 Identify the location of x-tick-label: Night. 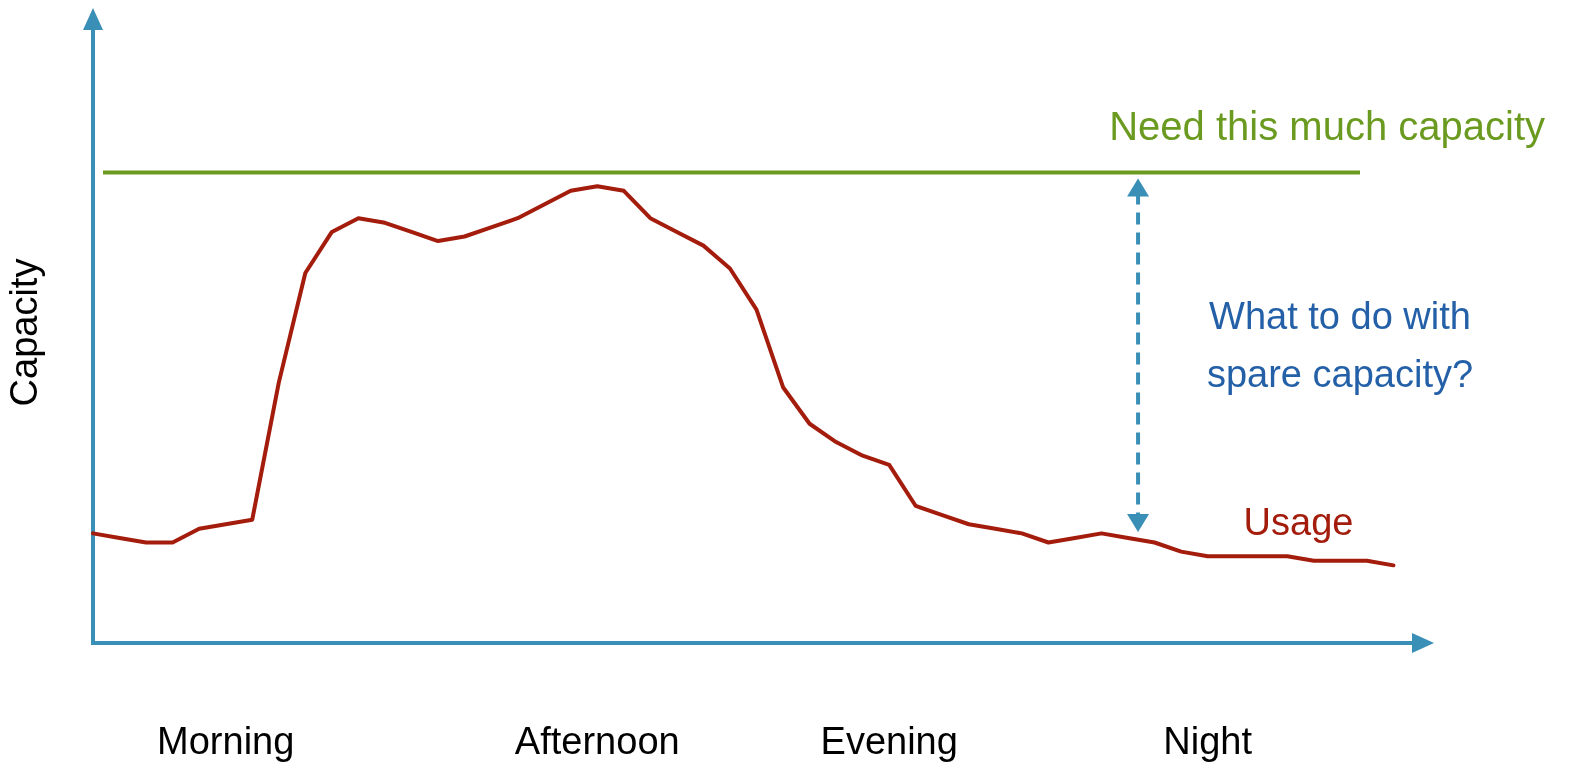
(1208, 741).